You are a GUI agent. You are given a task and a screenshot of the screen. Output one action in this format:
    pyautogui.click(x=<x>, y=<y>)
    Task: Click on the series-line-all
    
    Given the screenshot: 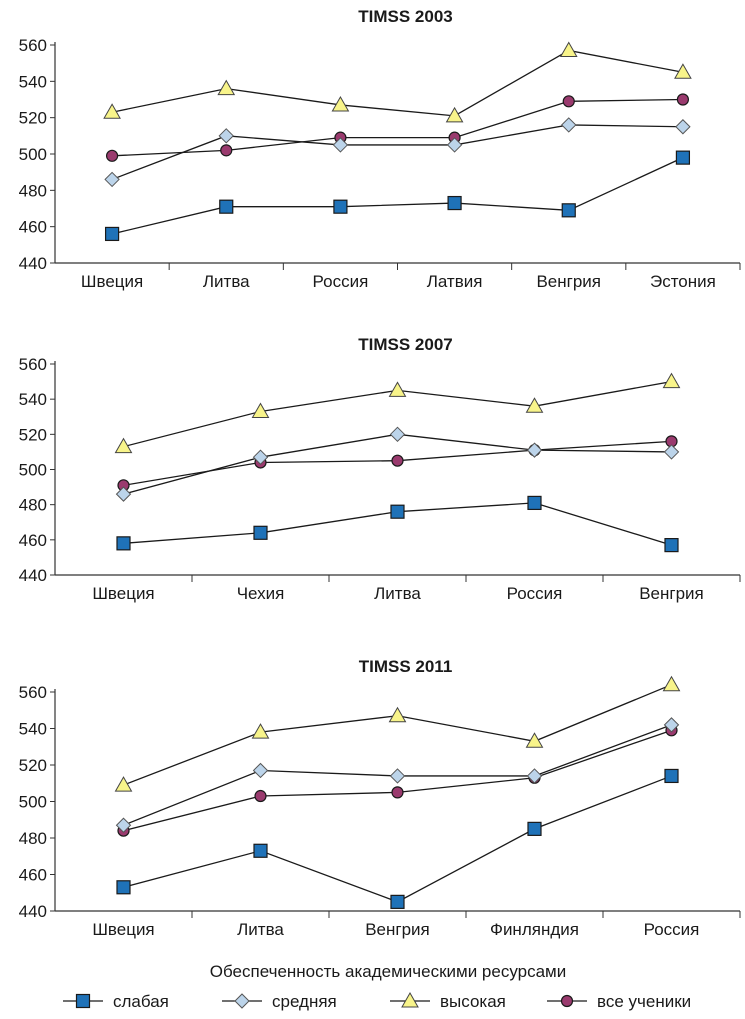 What is the action you would take?
    pyautogui.click(x=397, y=127)
    